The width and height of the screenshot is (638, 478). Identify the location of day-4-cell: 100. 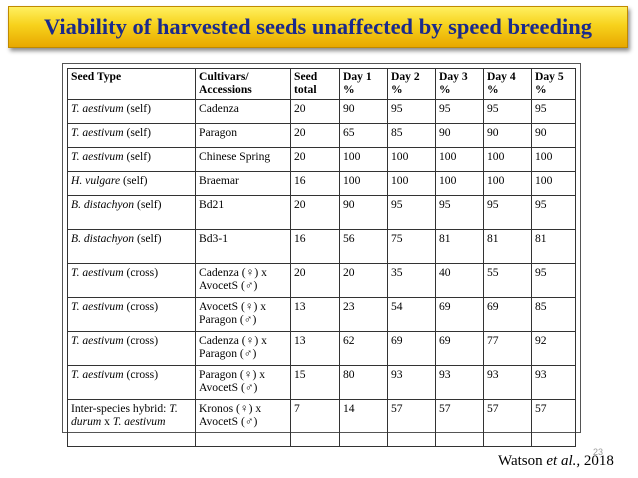
(507, 159).